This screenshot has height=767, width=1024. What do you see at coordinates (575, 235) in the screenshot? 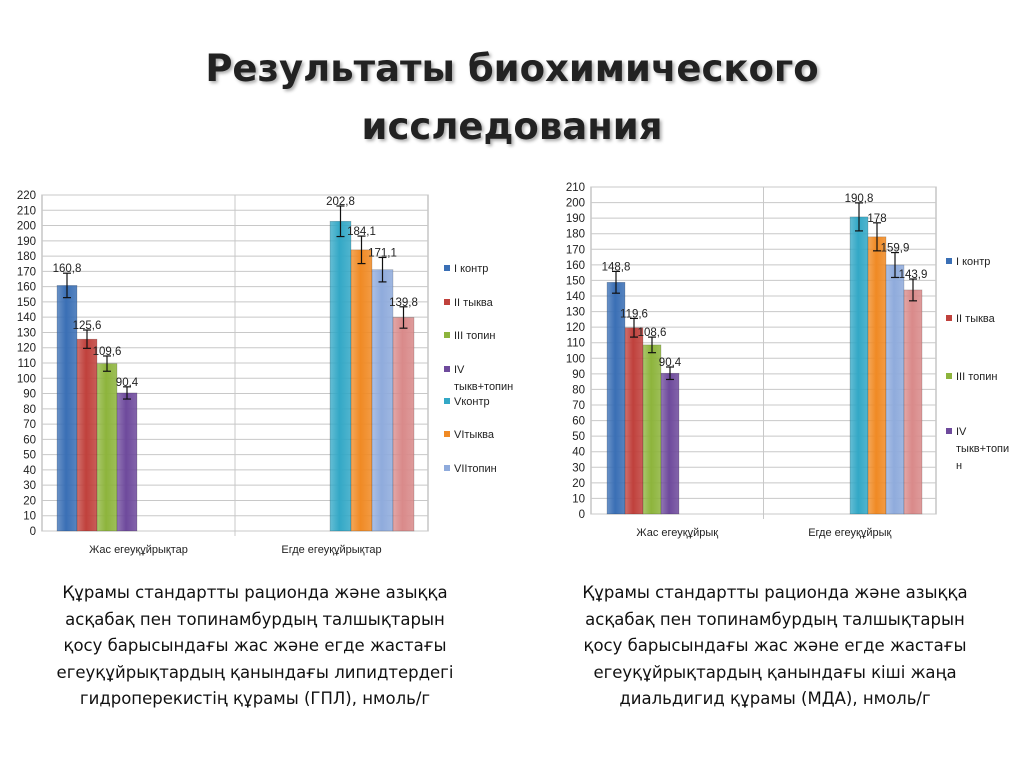
I see `y-tick-label: 180` at bounding box center [575, 235].